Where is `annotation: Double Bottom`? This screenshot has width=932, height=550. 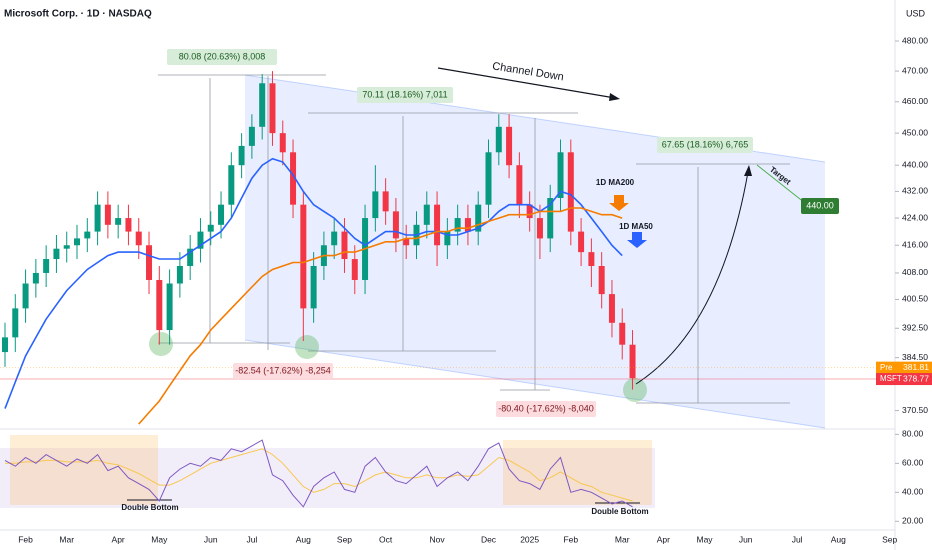 annotation: Double Bottom is located at coordinates (619, 511).